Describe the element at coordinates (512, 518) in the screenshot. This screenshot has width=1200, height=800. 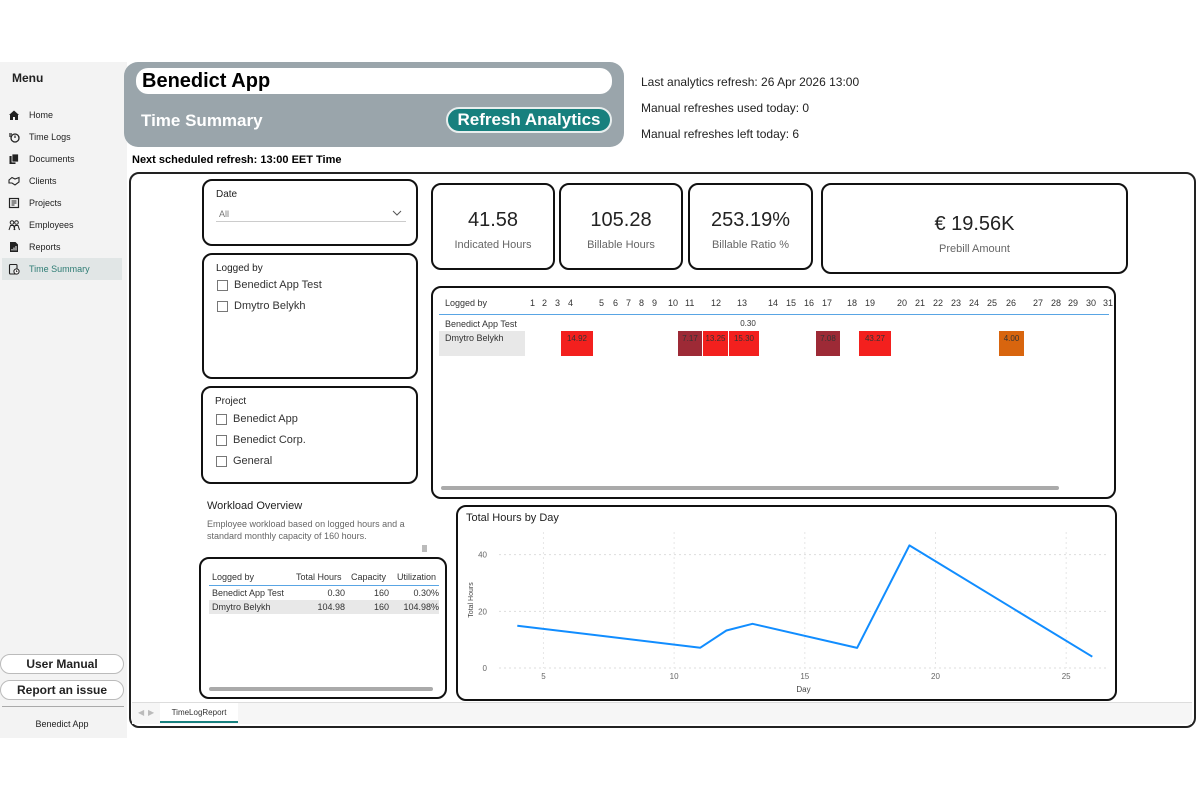
I see `chart-title: Total Hours by Day` at that location.